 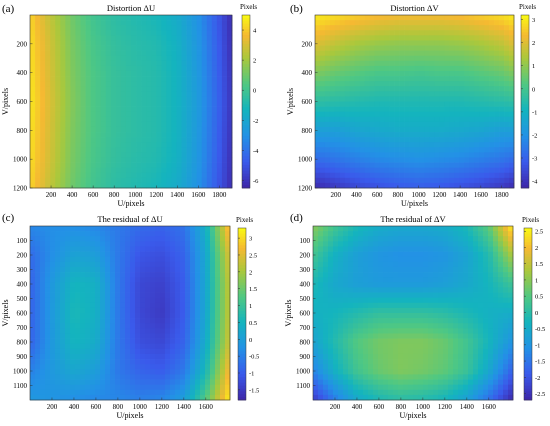 What do you see at coordinates (22, 102) in the screenshot?
I see `y-tick-label: 600` at bounding box center [22, 102].